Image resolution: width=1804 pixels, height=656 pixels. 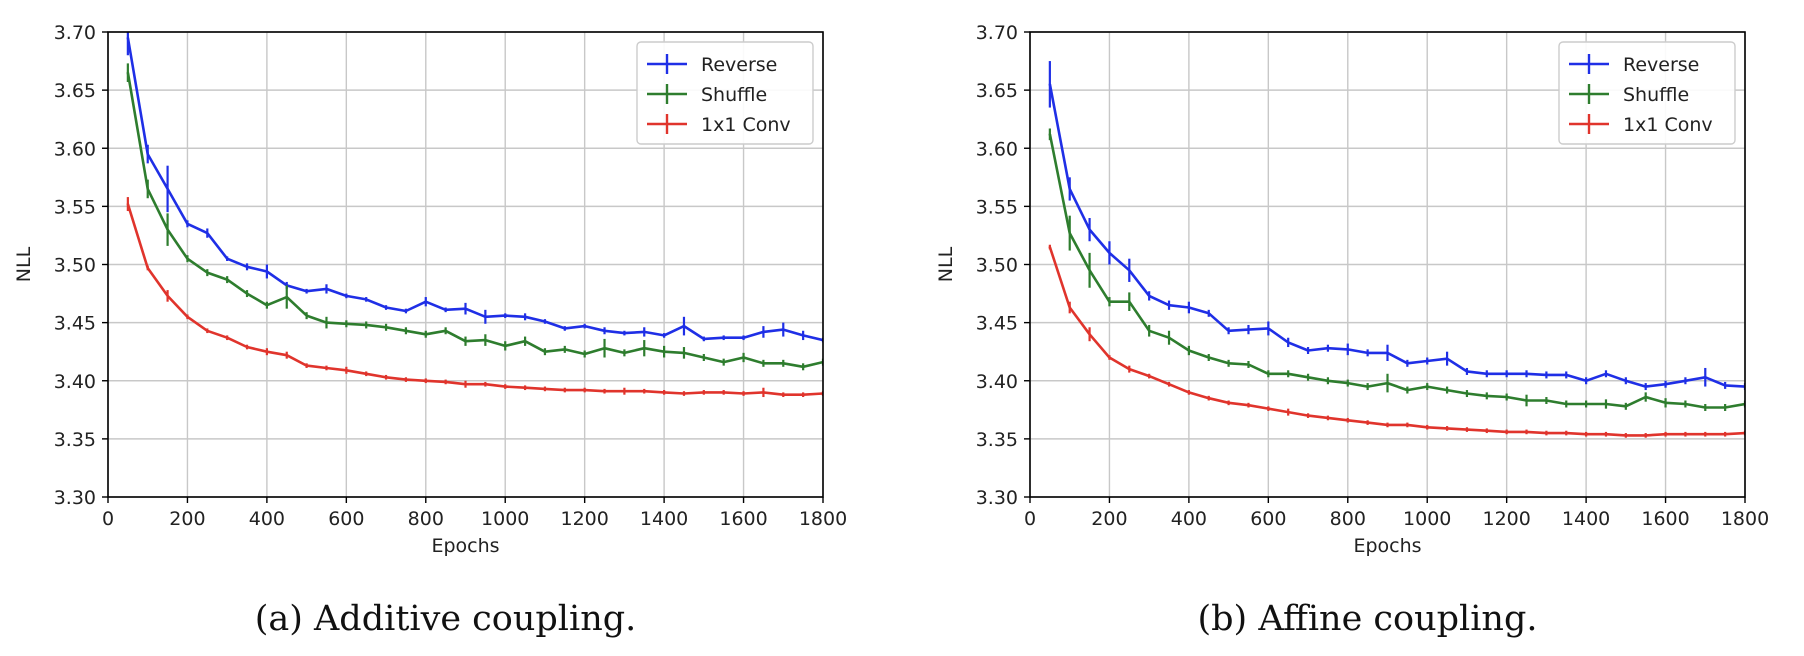 What do you see at coordinates (712, 65) in the screenshot?
I see `legend-reverse: Reverse` at bounding box center [712, 65].